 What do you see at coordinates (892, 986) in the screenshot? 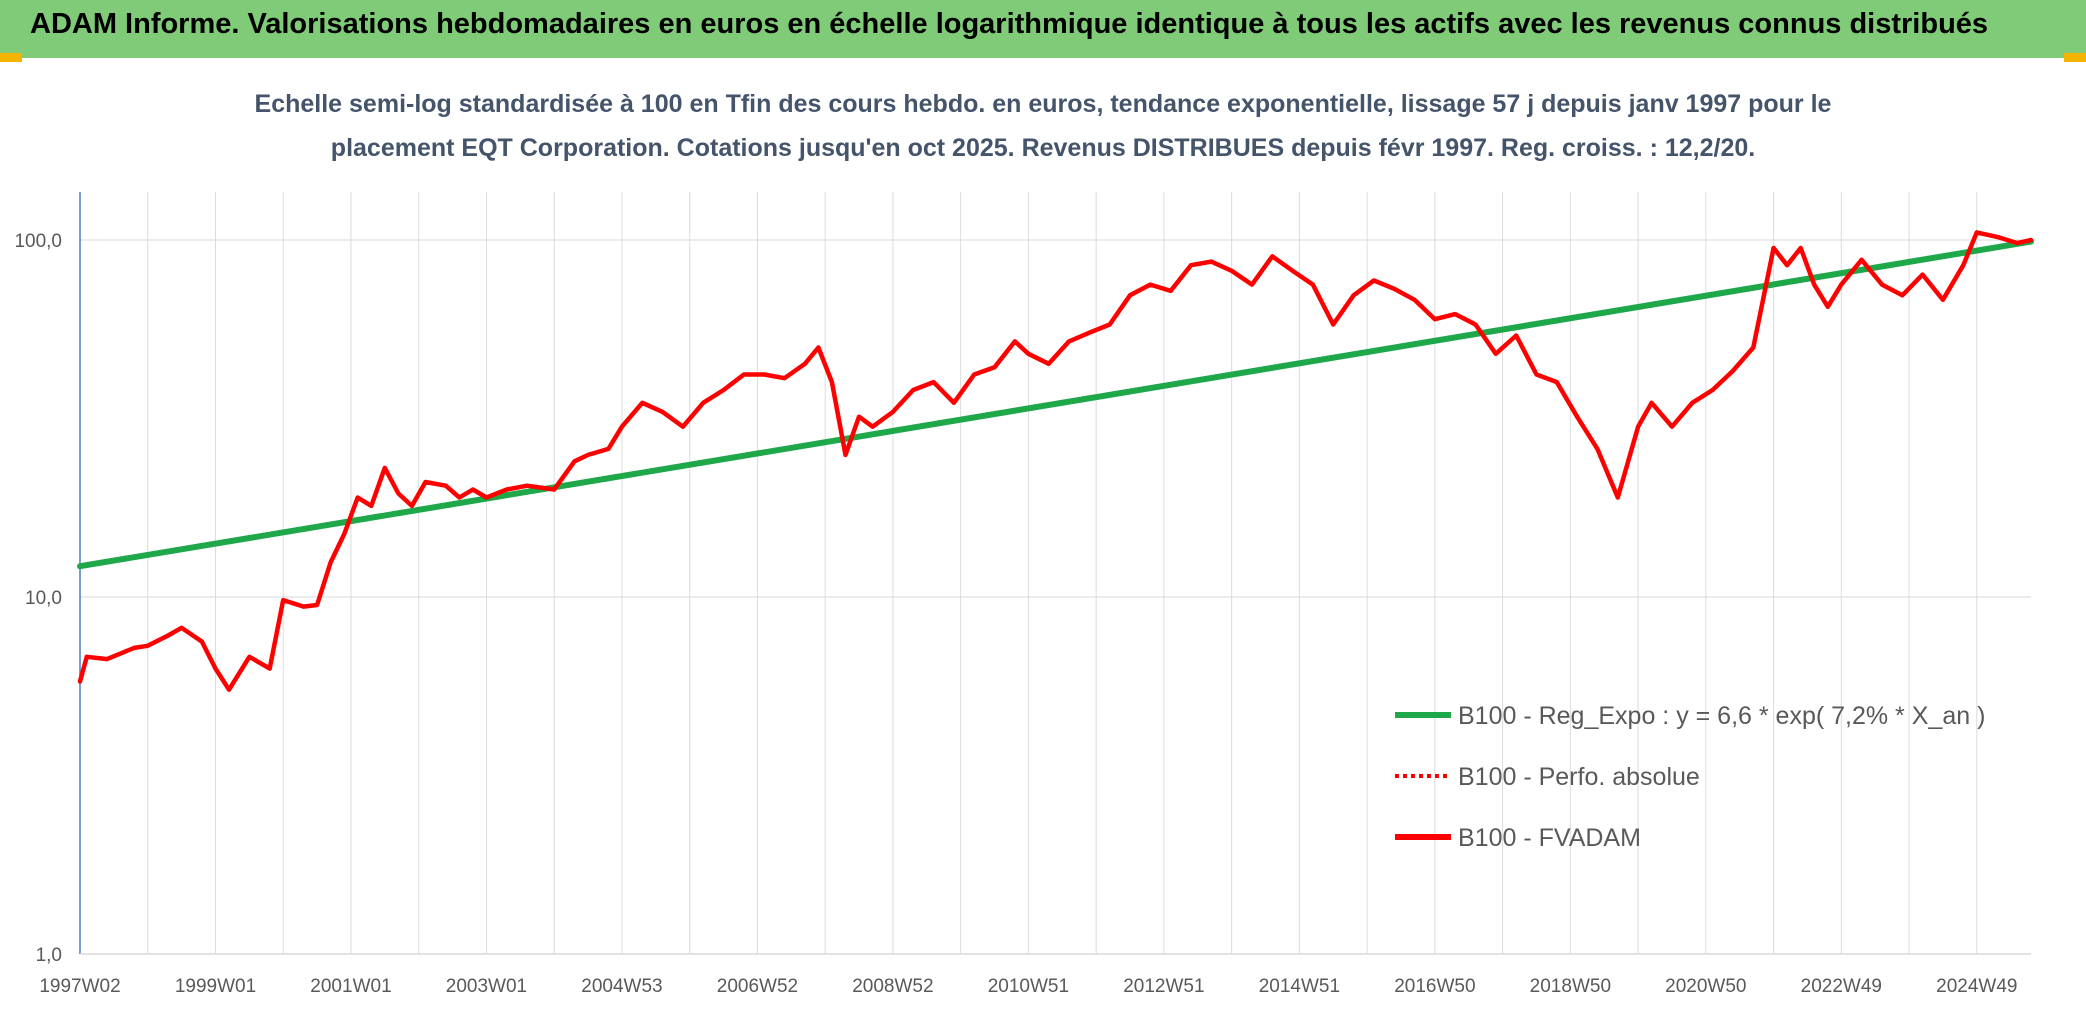
I see `x-tick-label: 2008W52` at bounding box center [892, 986].